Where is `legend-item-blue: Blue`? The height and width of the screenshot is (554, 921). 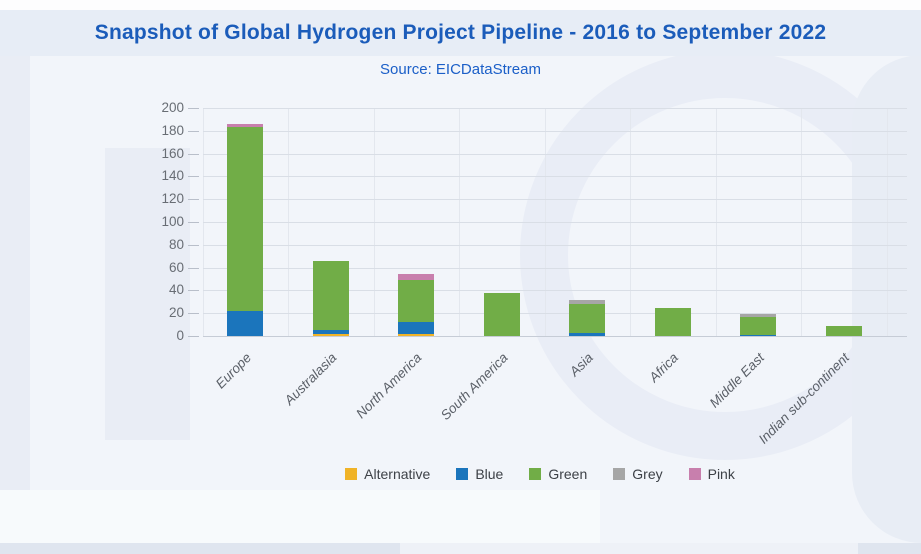
legend-item-blue: Blue is located at coordinates (479, 474).